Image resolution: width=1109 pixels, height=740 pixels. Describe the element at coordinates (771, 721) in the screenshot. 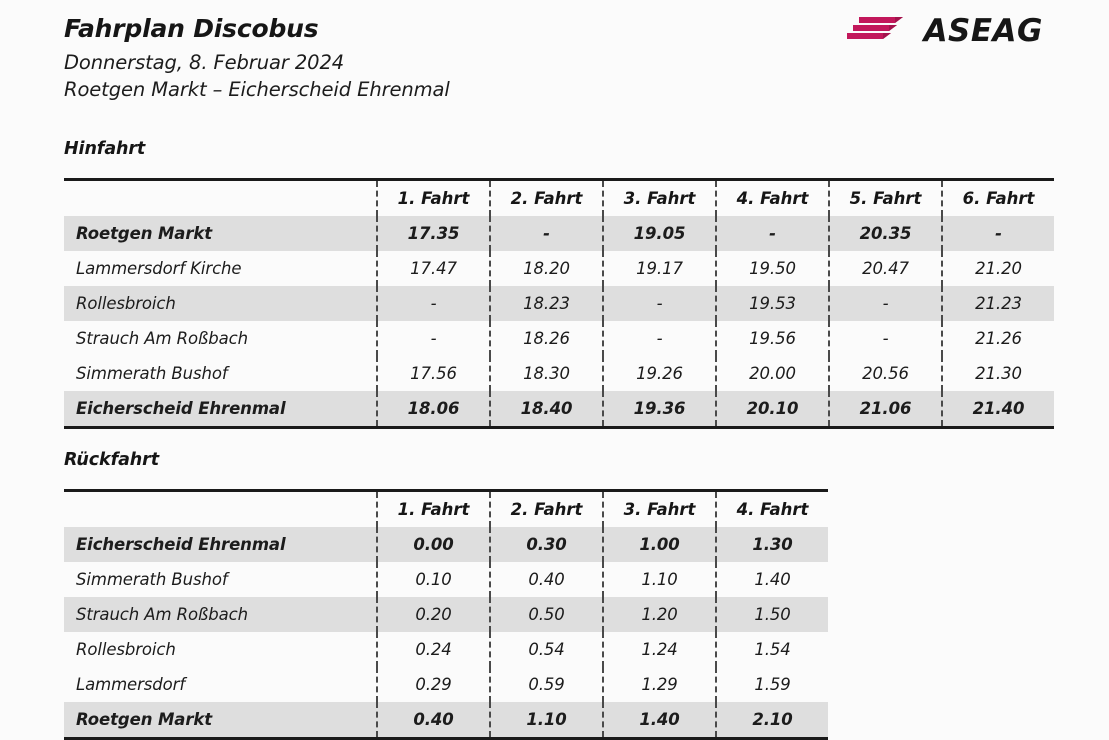

I see `departure-time: 2.10` at that location.